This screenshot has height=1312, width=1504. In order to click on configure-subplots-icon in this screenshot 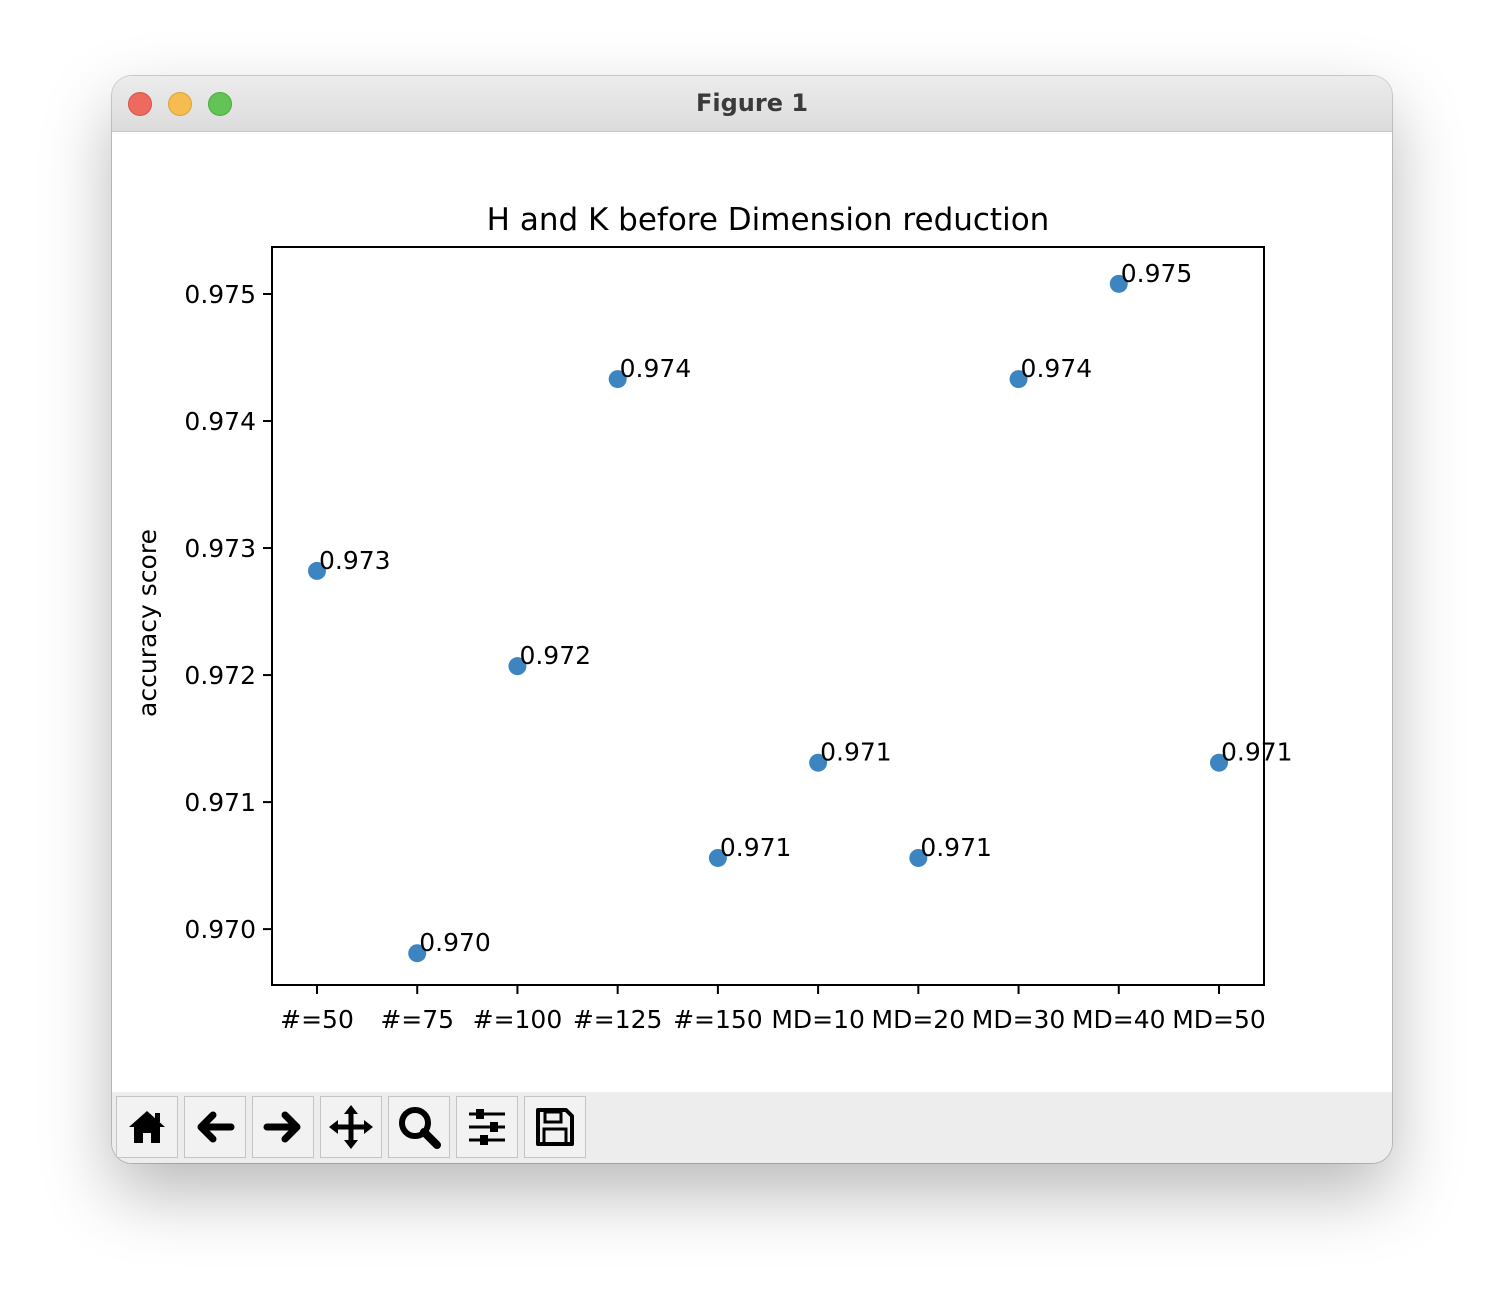, I will do `click(487, 1127)`.